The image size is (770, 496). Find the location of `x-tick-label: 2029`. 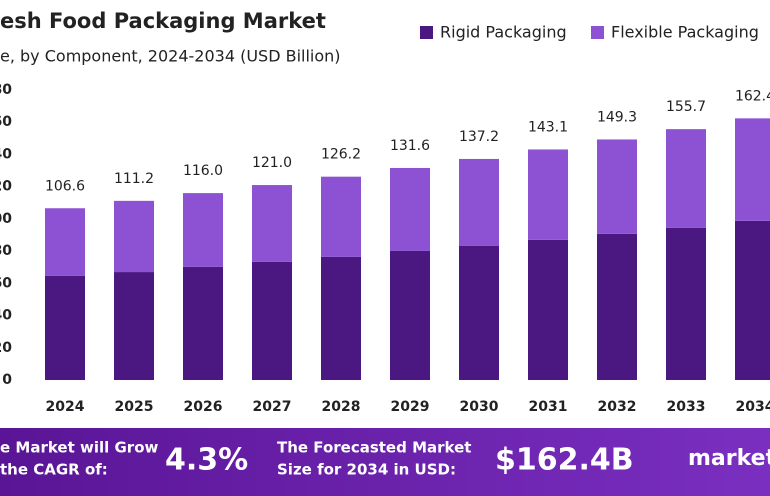

x-tick-label: 2029 is located at coordinates (410, 407).